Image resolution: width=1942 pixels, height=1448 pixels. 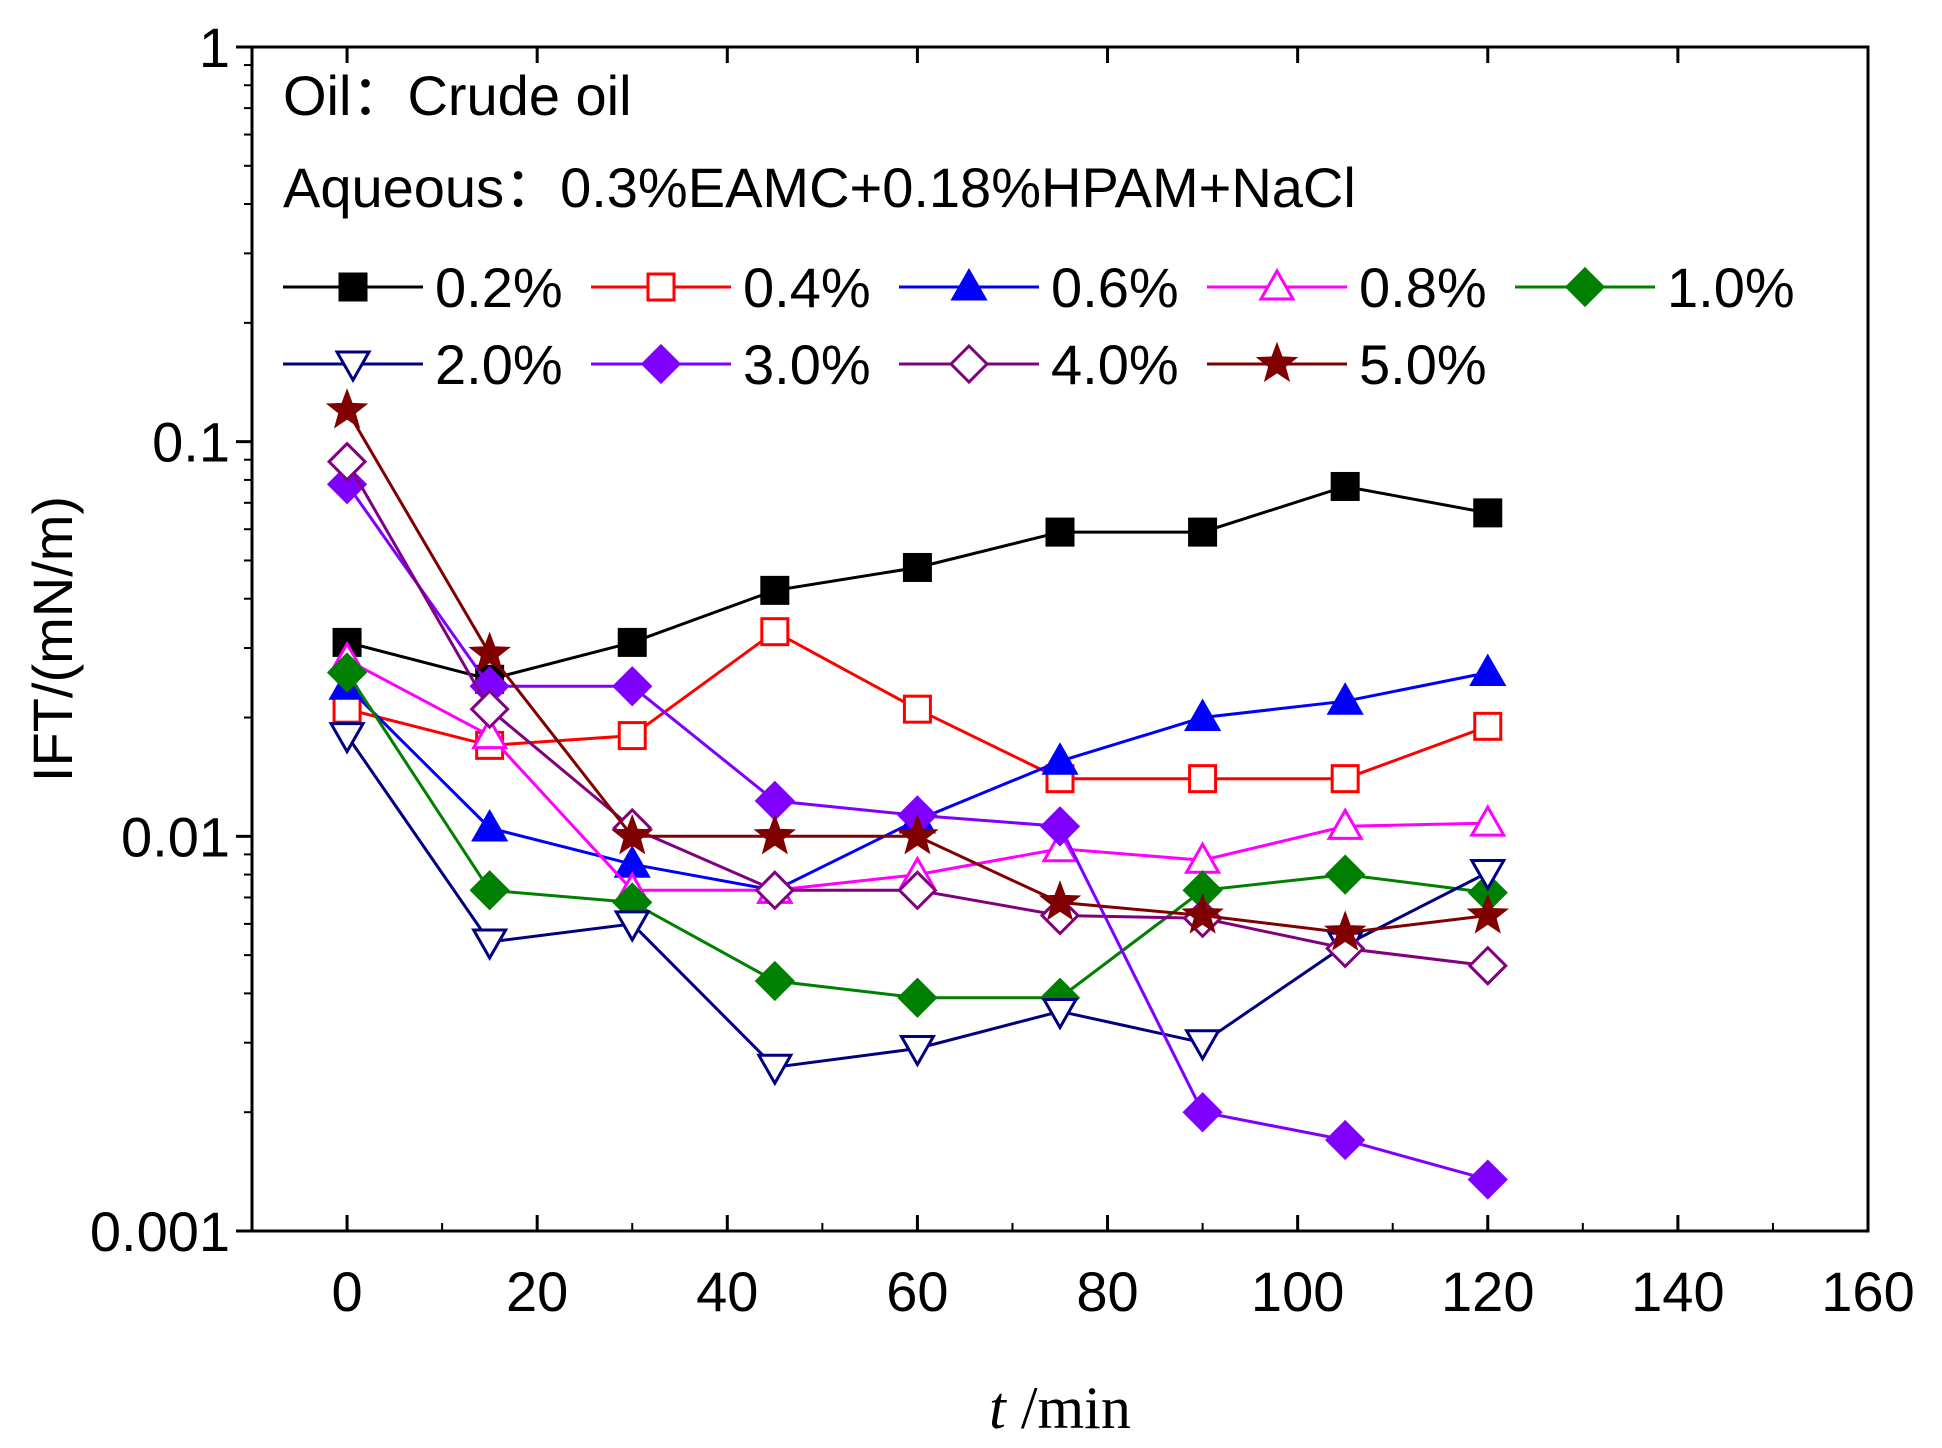 I want to click on x-tick-label: 80, so click(x=1107, y=1291).